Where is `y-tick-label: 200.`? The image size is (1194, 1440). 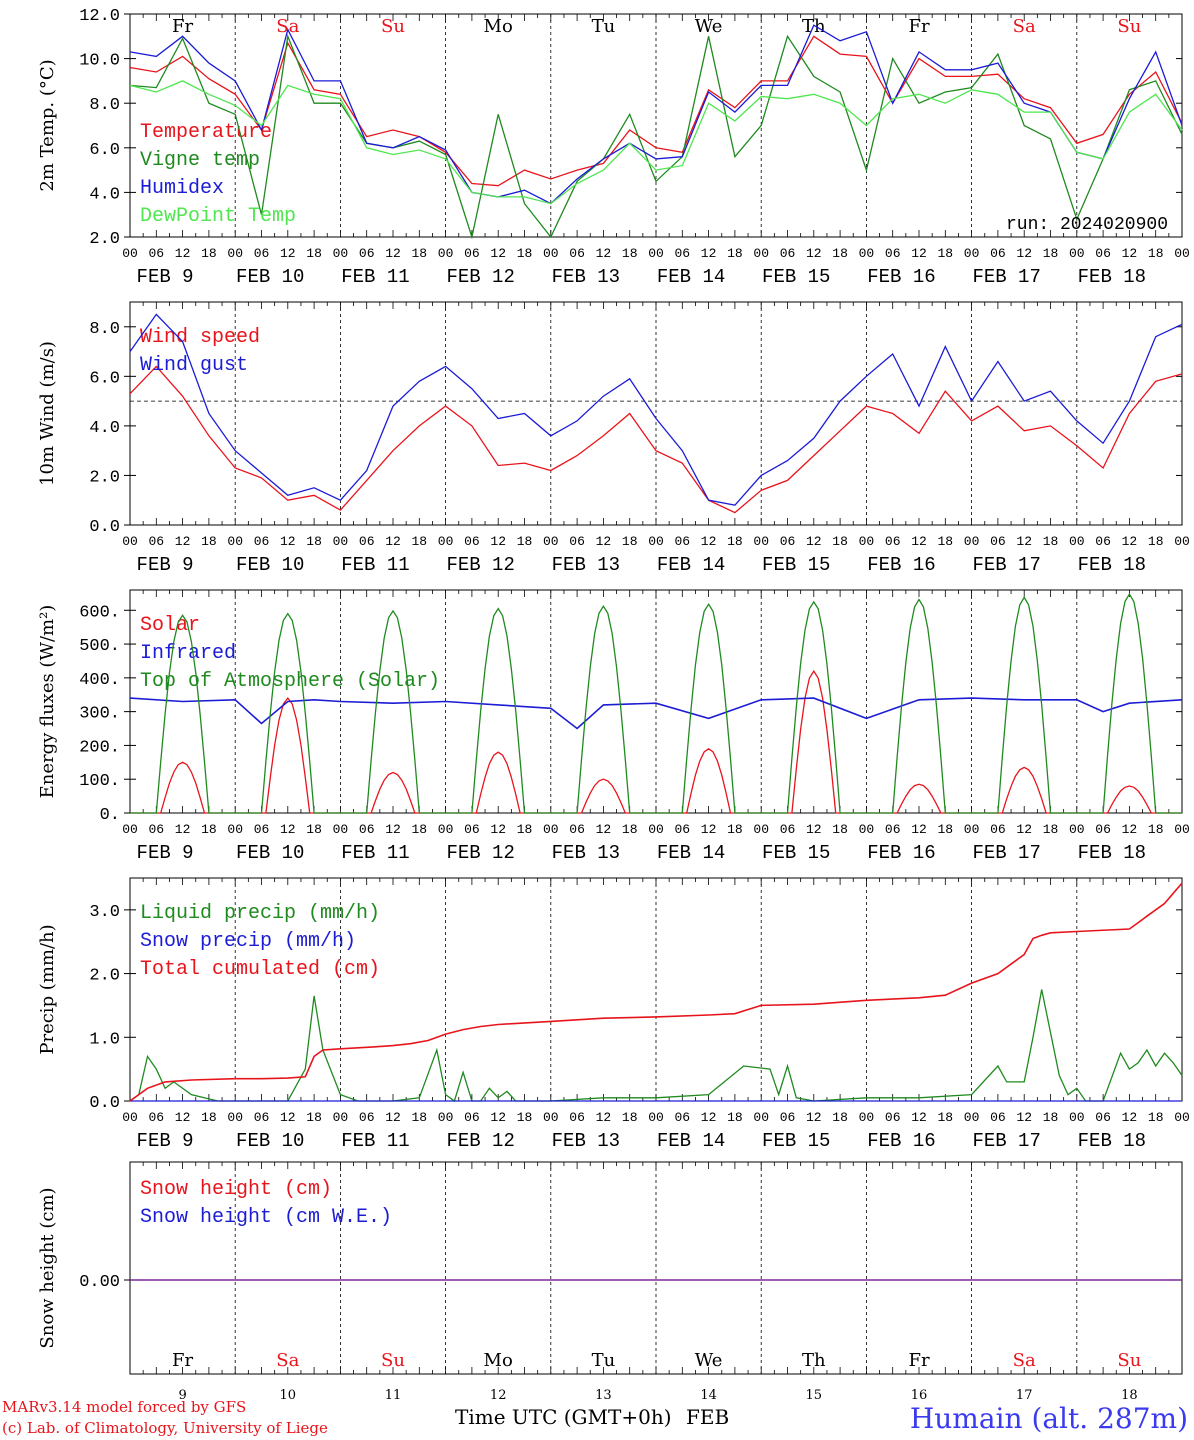 y-tick-label: 200. is located at coordinates (99, 747).